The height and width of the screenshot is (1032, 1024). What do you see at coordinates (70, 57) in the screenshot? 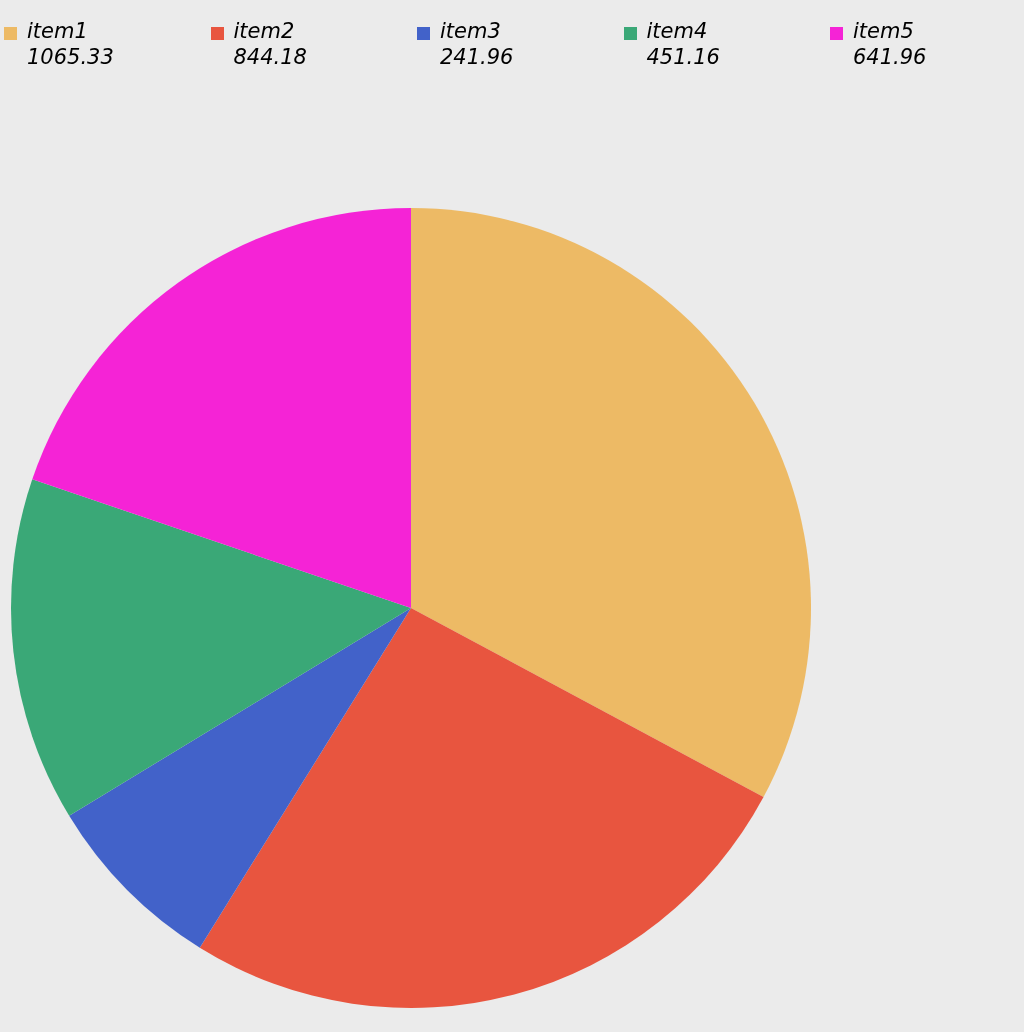
I see `data-label: 1065.33` at bounding box center [70, 57].